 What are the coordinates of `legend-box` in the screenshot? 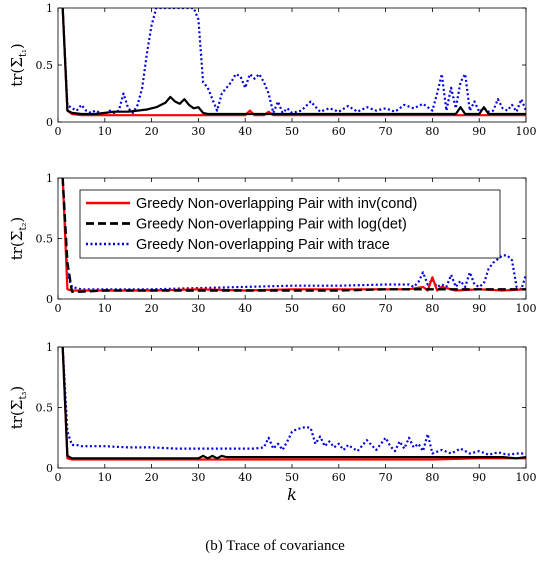 It's located at (290, 224).